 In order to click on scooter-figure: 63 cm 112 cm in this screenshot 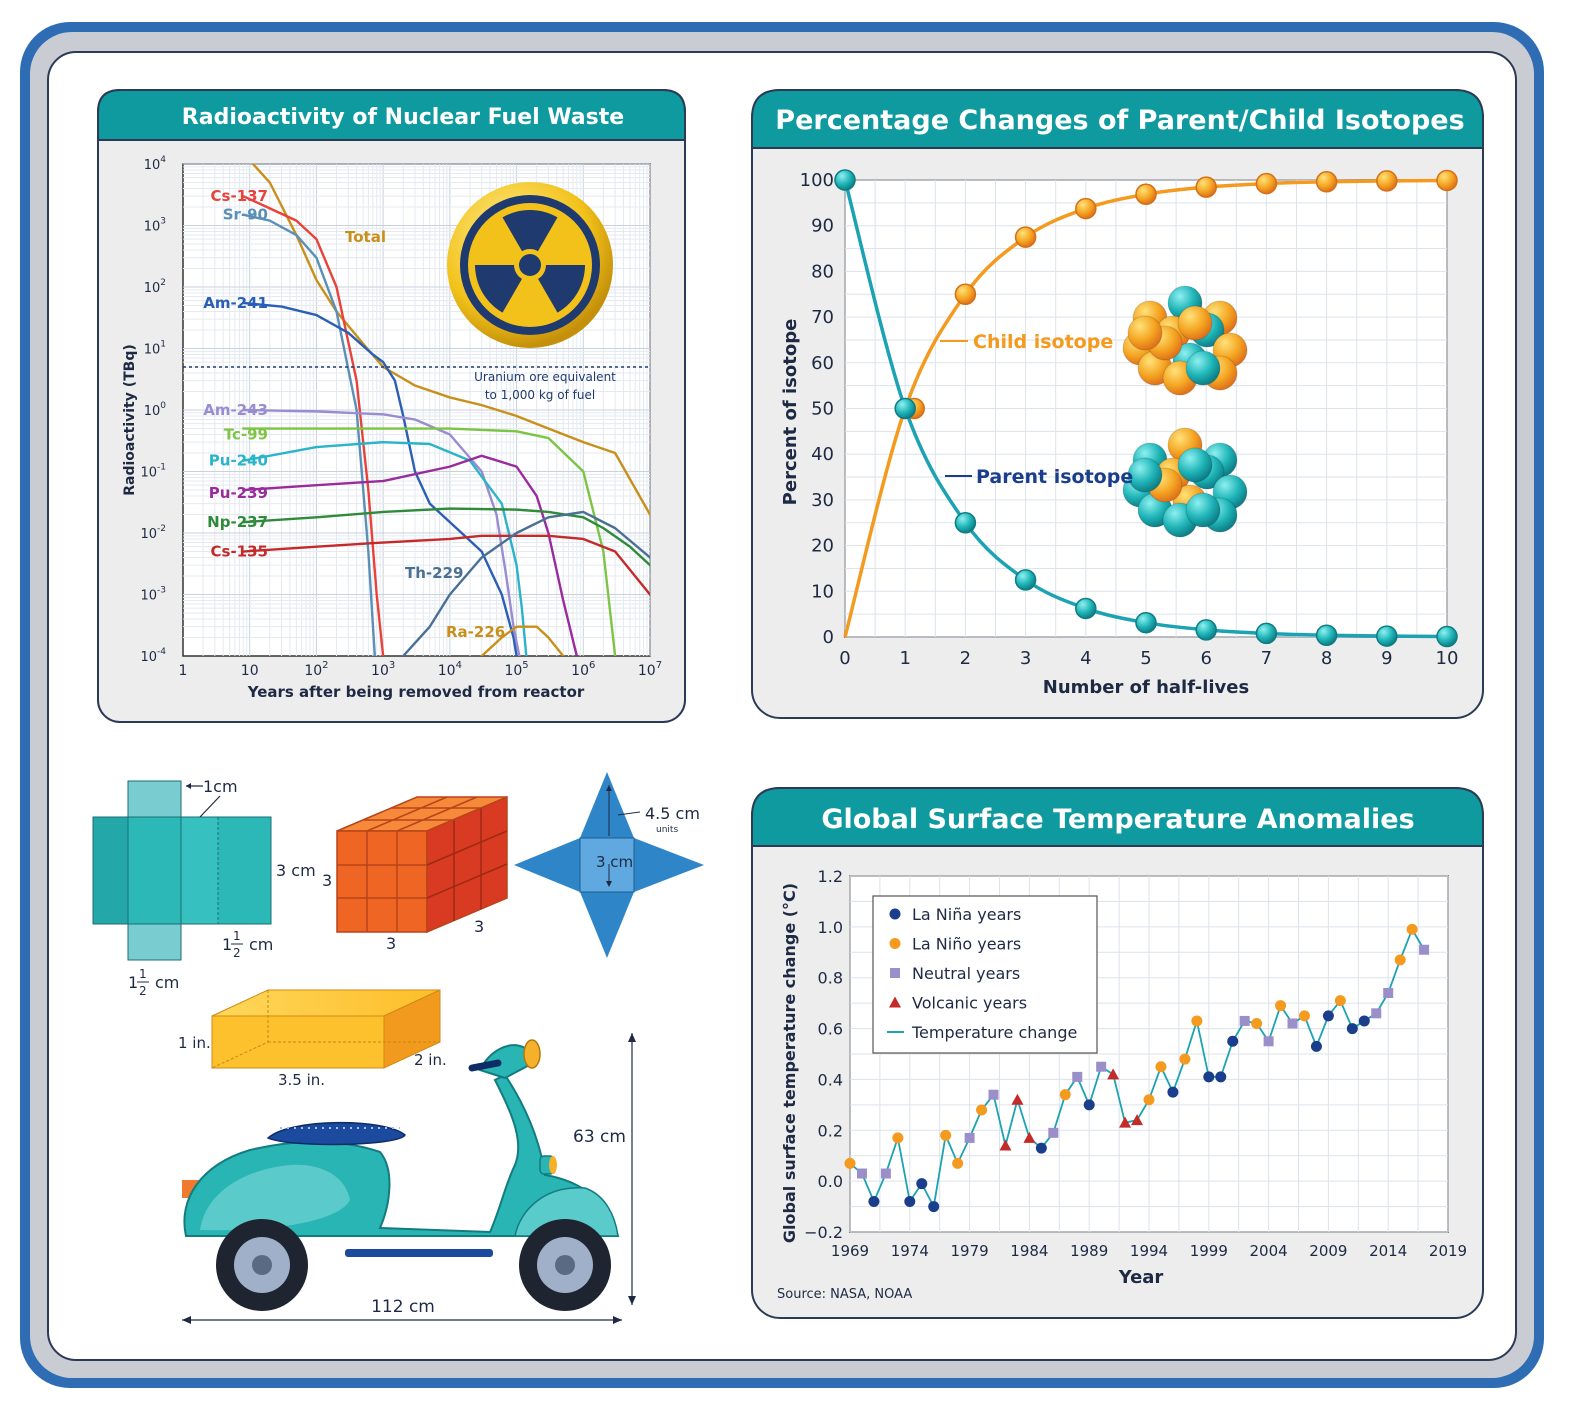, I will do `click(409, 1178)`.